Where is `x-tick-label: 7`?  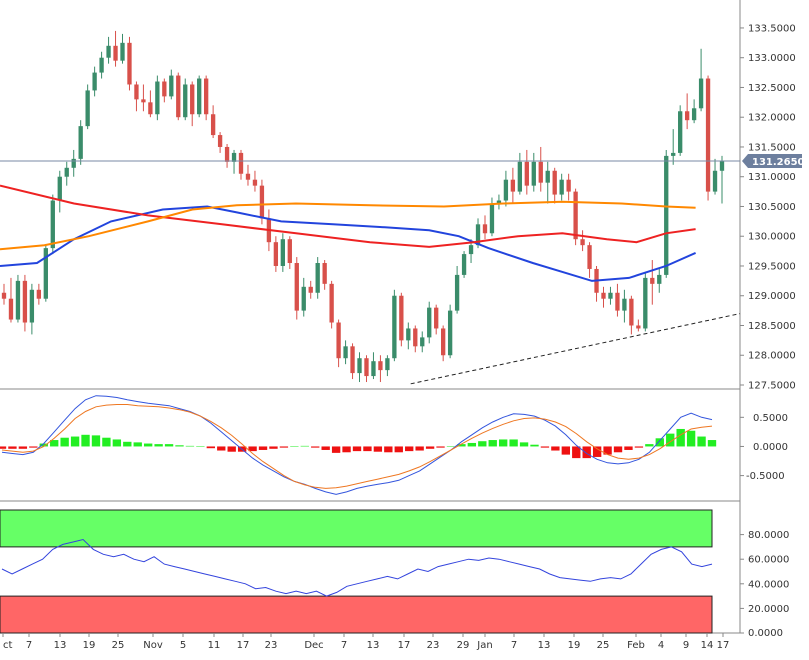 x-tick-label: 7 is located at coordinates (514, 645).